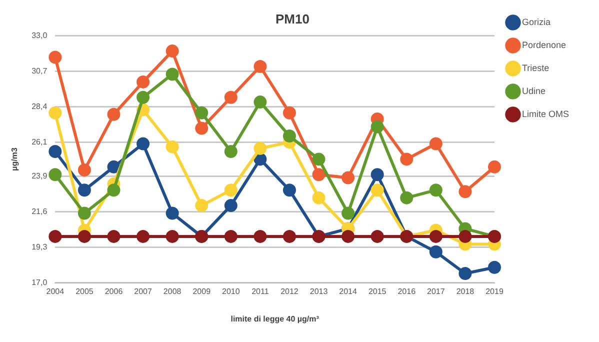 Image resolution: width=599 pixels, height=342 pixels. Describe the element at coordinates (40, 283) in the screenshot. I see `y-tick-label: 17,0` at that location.